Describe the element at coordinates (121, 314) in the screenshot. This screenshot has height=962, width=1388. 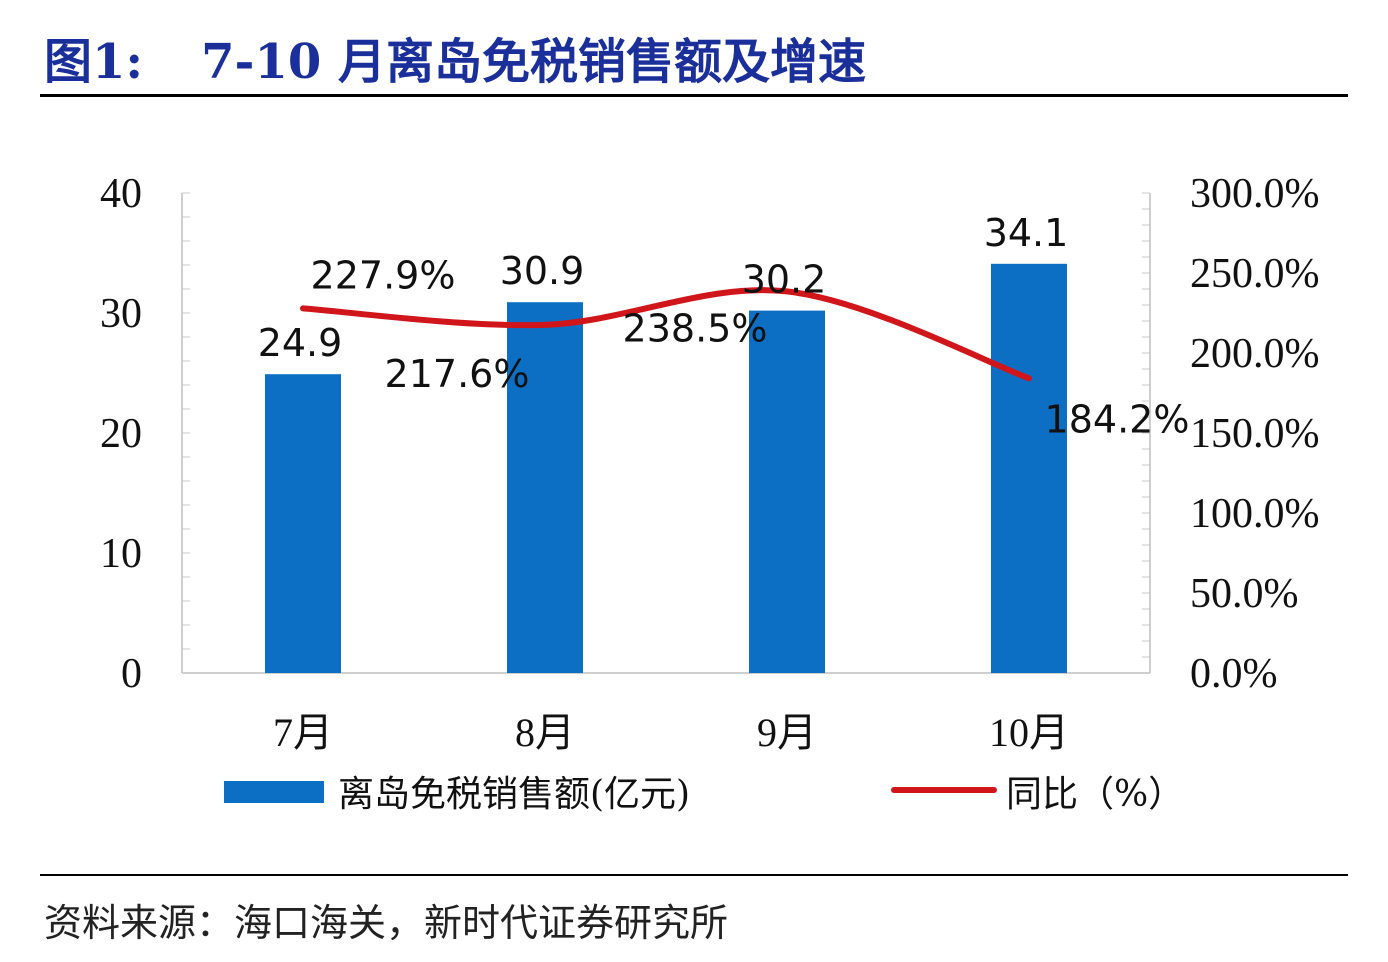
I see `y-left-tick-label: 30` at that location.